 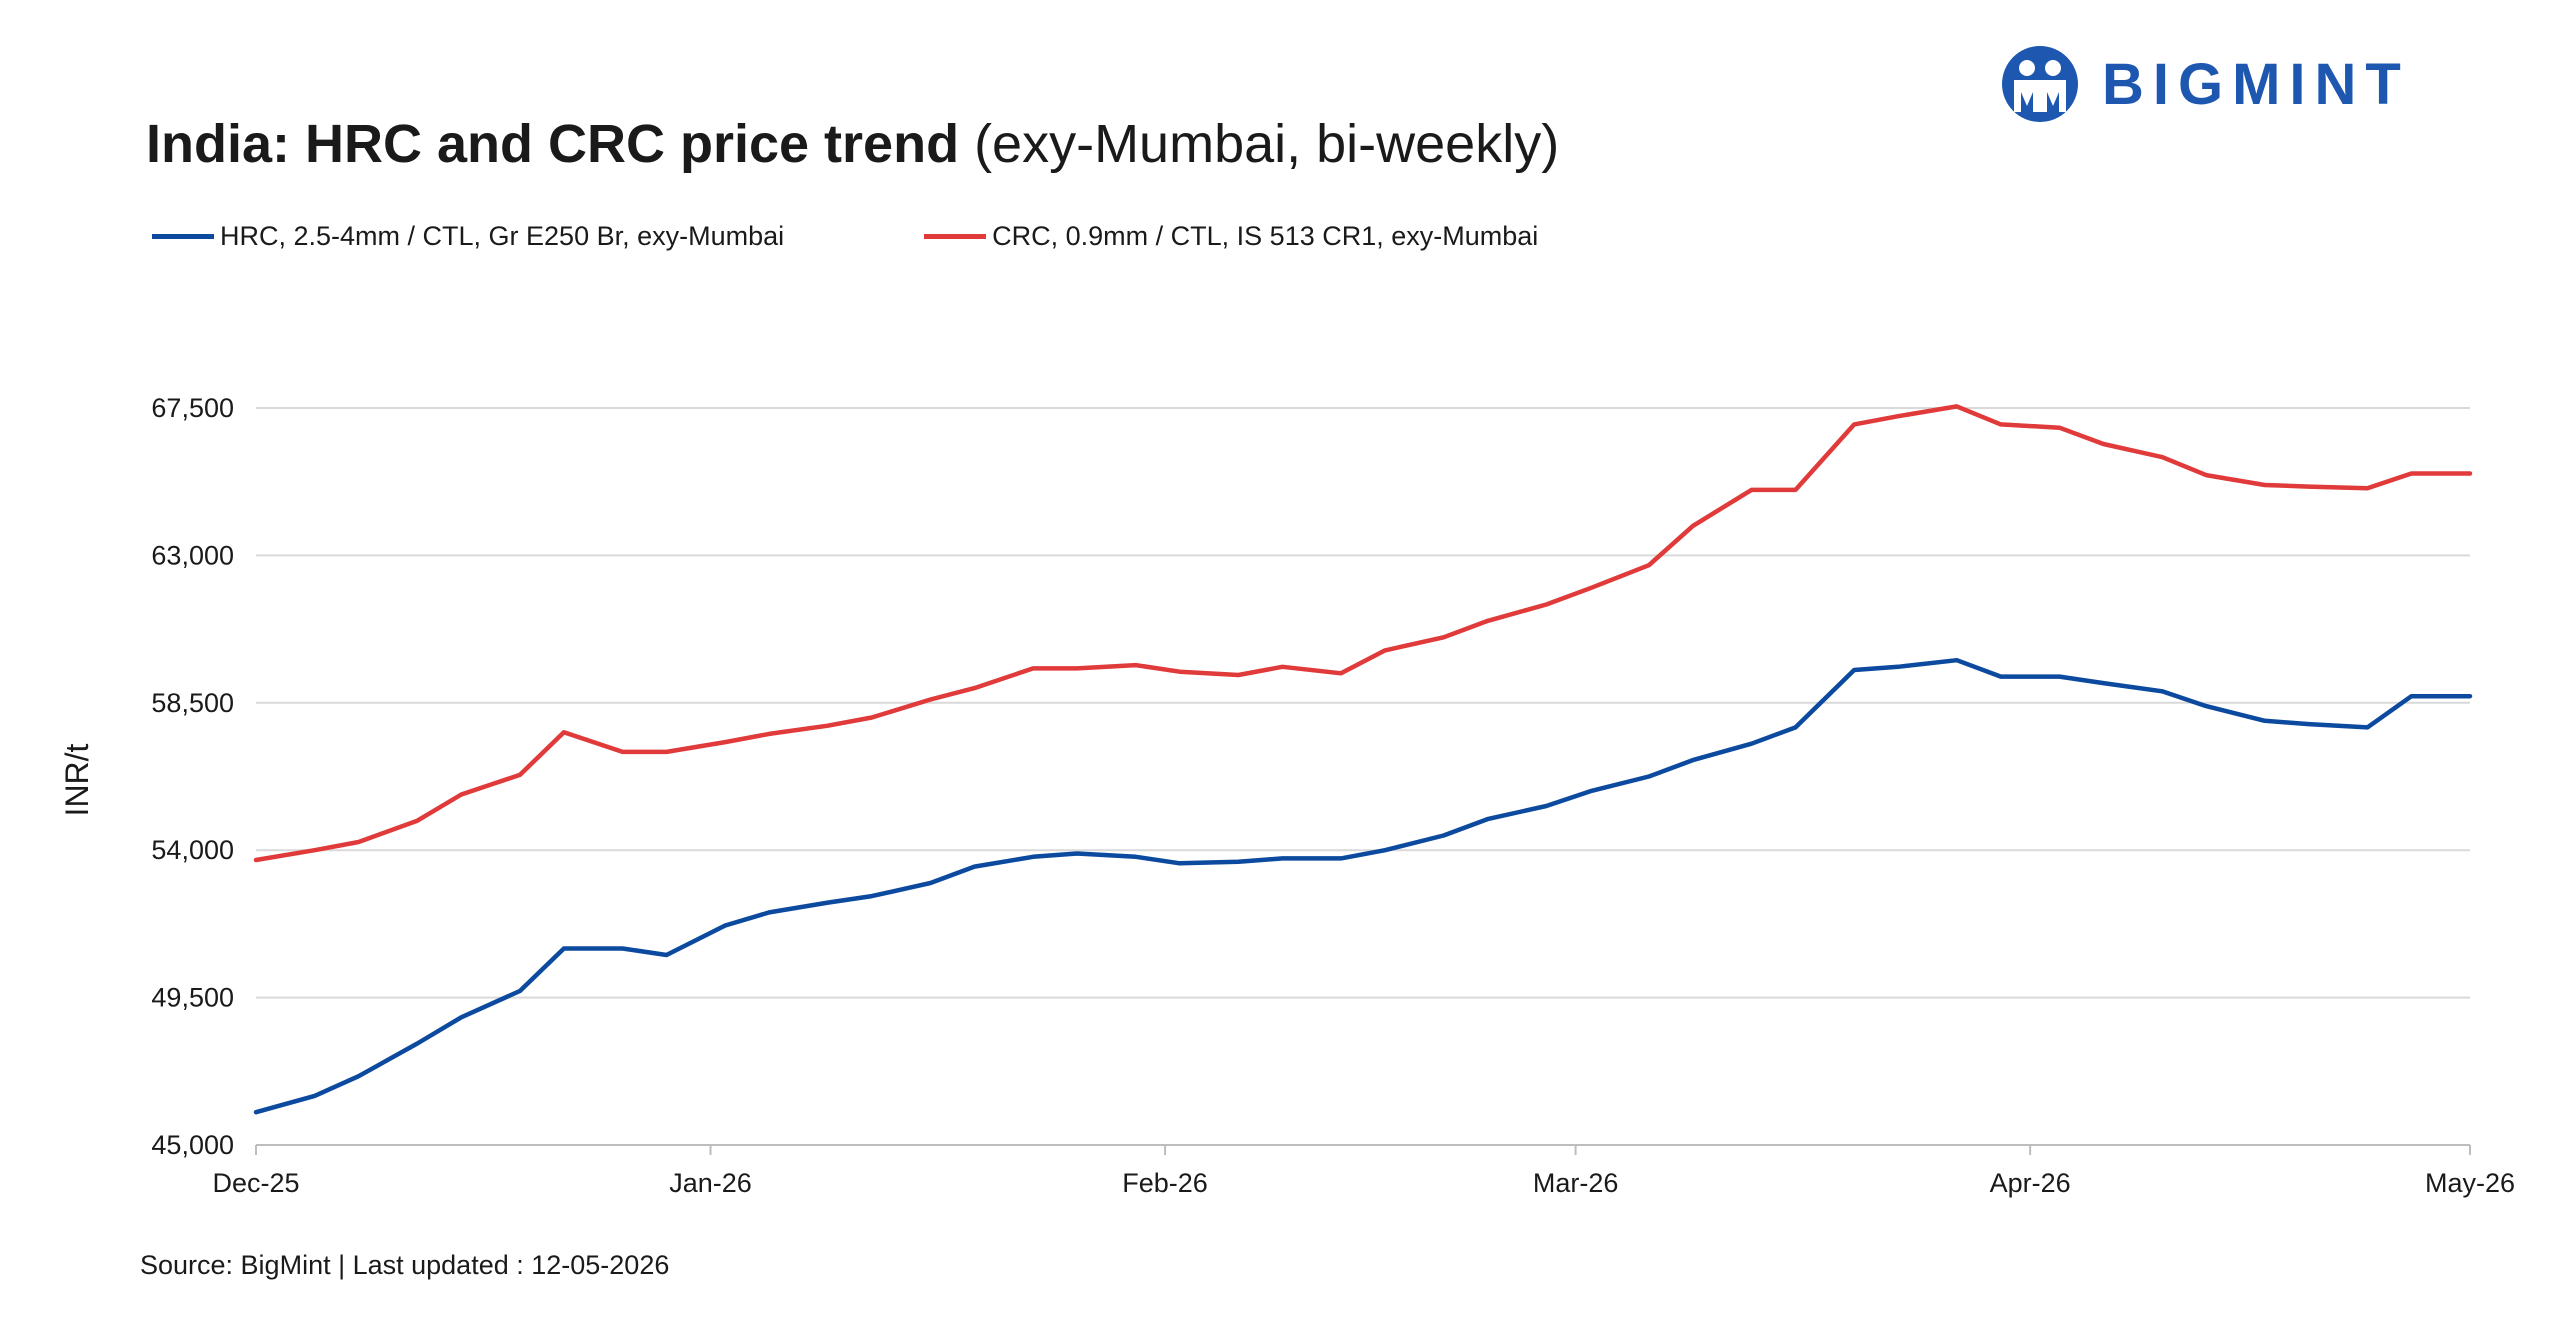 I want to click on y-tick-label: 49,500, so click(x=192, y=998).